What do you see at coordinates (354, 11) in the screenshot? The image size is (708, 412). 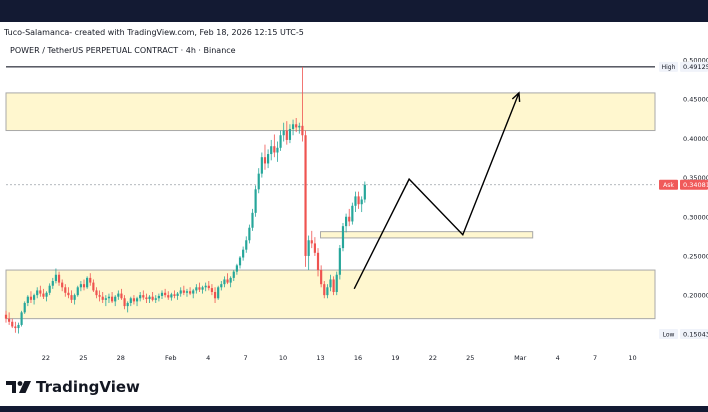 I see `top-frame-bar` at bounding box center [354, 11].